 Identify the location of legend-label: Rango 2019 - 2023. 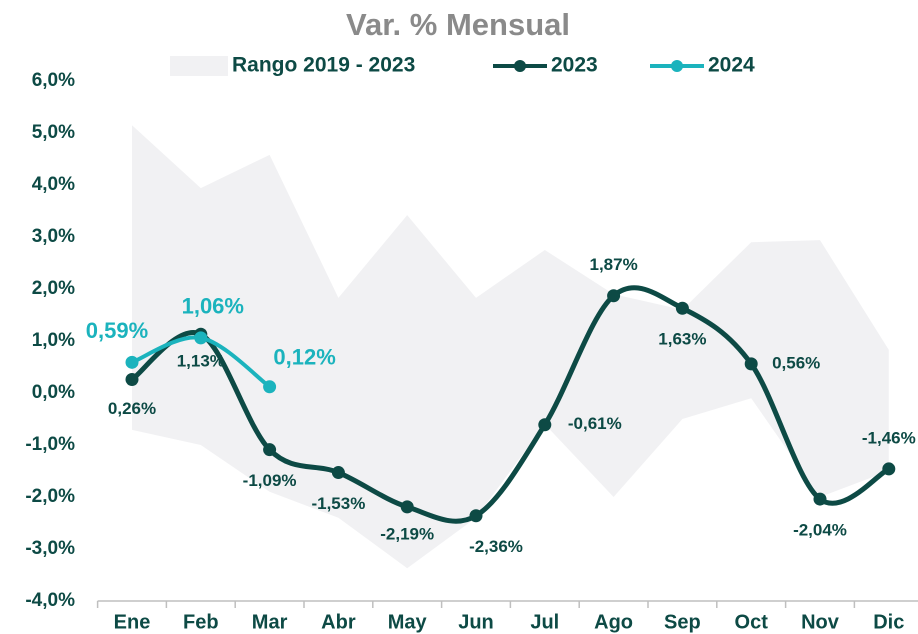
(323, 65).